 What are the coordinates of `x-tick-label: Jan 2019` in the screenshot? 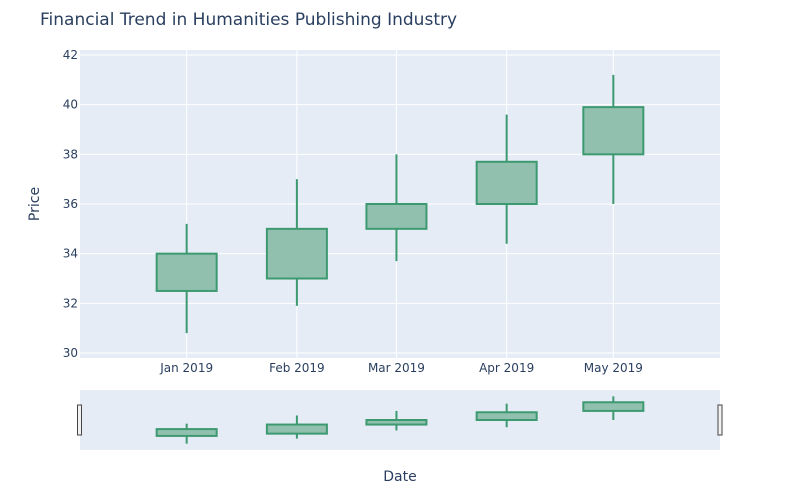 It's located at (186, 368).